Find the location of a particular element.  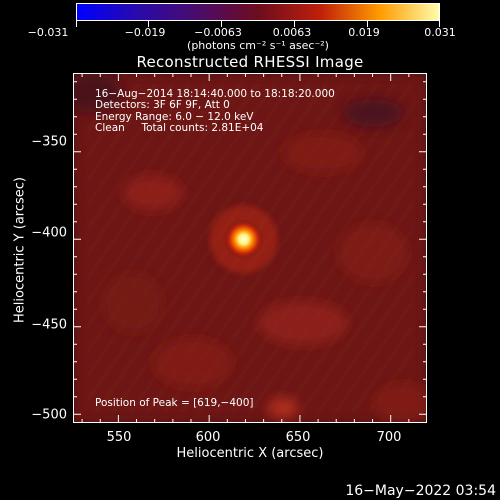

image-title: Reconstructed RHESSI Image is located at coordinates (250, 62).